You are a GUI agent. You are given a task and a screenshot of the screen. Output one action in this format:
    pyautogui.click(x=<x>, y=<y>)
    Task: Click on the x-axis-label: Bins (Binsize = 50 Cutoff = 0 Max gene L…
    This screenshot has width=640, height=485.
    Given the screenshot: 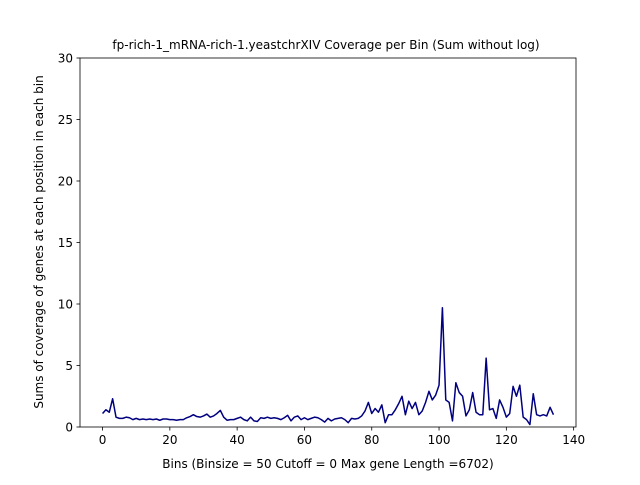 What is the action you would take?
    pyautogui.click(x=327, y=464)
    